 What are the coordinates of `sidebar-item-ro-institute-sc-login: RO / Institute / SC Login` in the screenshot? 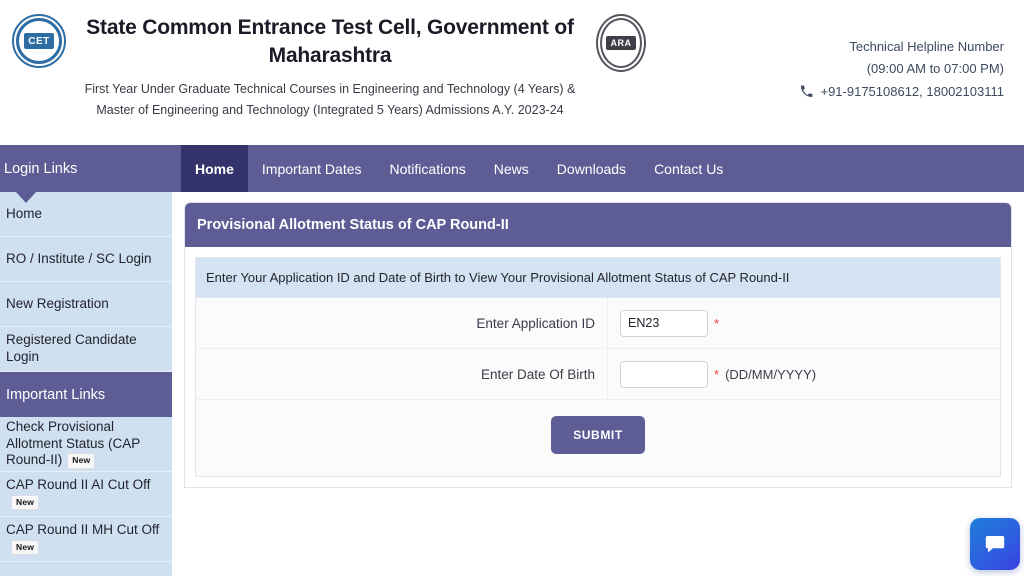 It's located at (86, 259).